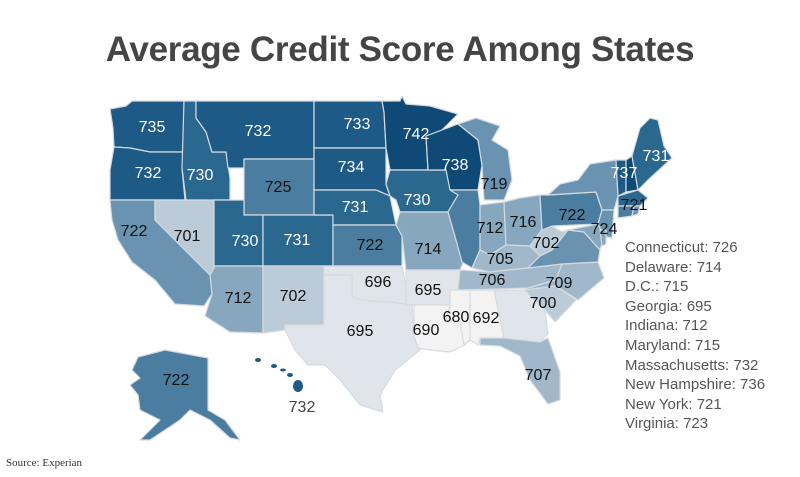  I want to click on label-oh: 716, so click(523, 222).